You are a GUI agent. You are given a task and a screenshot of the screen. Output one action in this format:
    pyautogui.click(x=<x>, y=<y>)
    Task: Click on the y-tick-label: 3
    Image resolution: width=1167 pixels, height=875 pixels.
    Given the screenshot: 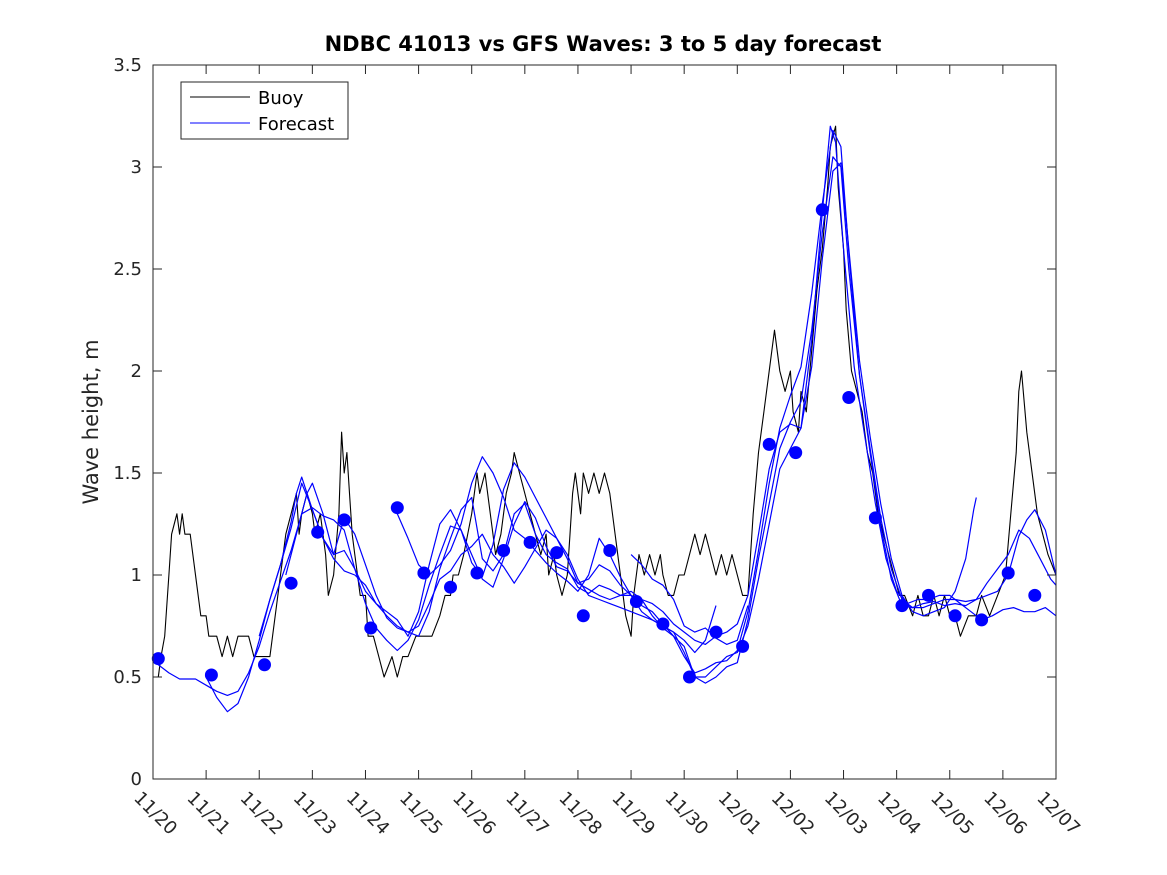 What is the action you would take?
    pyautogui.click(x=136, y=167)
    